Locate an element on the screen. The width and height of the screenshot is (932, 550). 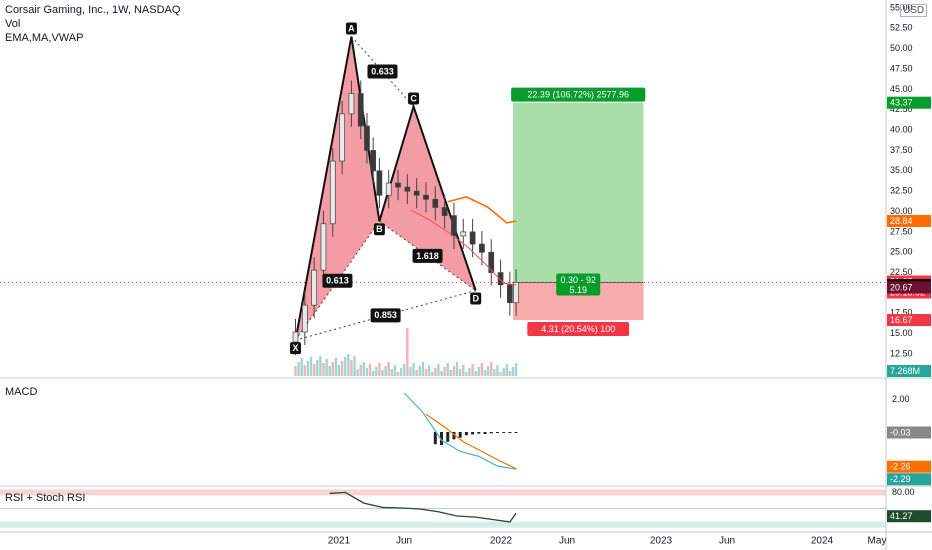
symbol-title: Corsair Gaming, Inc., 1W, NASDAQ is located at coordinates (93, 10).